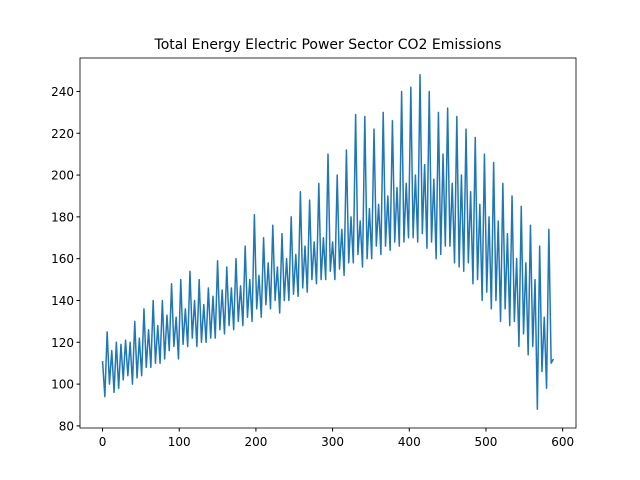 The image size is (640, 480). Describe the element at coordinates (62, 134) in the screenshot. I see `y-tick-label: 220` at that location.